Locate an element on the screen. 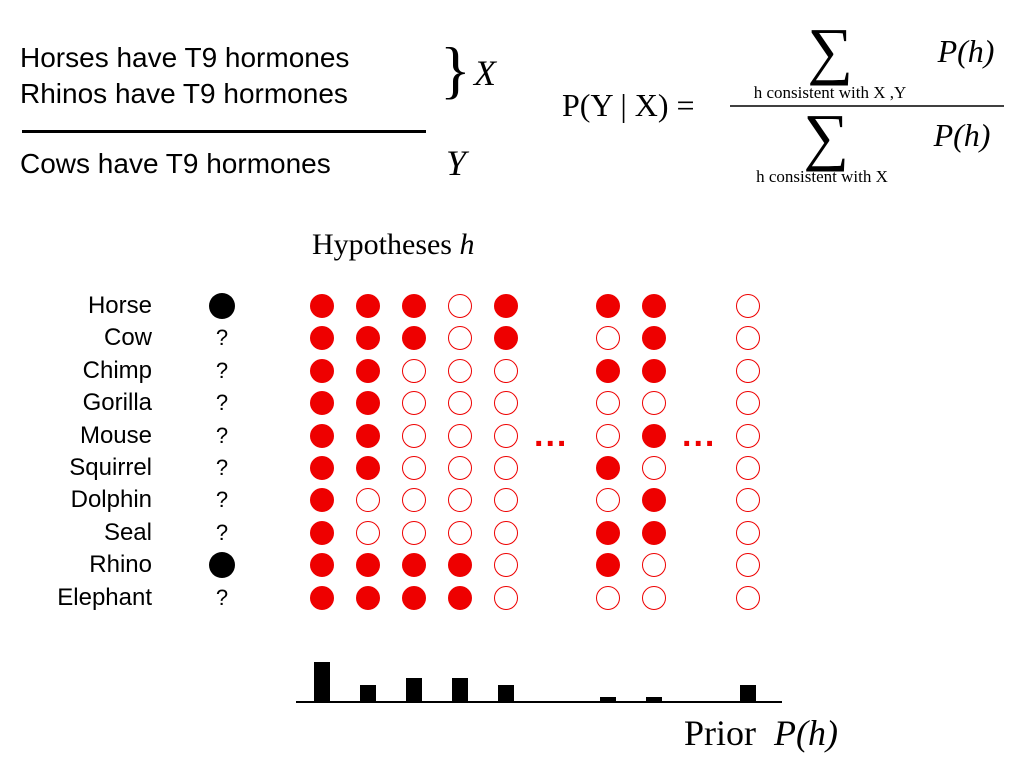 This screenshot has width=1024, height=768. animal-label: Elephant is located at coordinates (104, 597).